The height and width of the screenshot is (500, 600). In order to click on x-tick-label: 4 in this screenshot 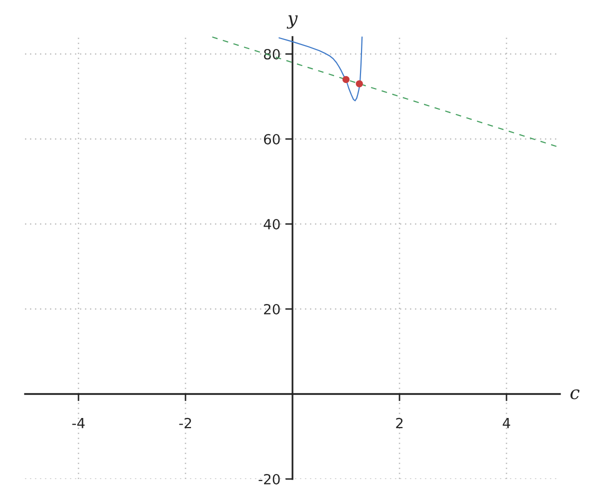, I will do `click(506, 423)`.